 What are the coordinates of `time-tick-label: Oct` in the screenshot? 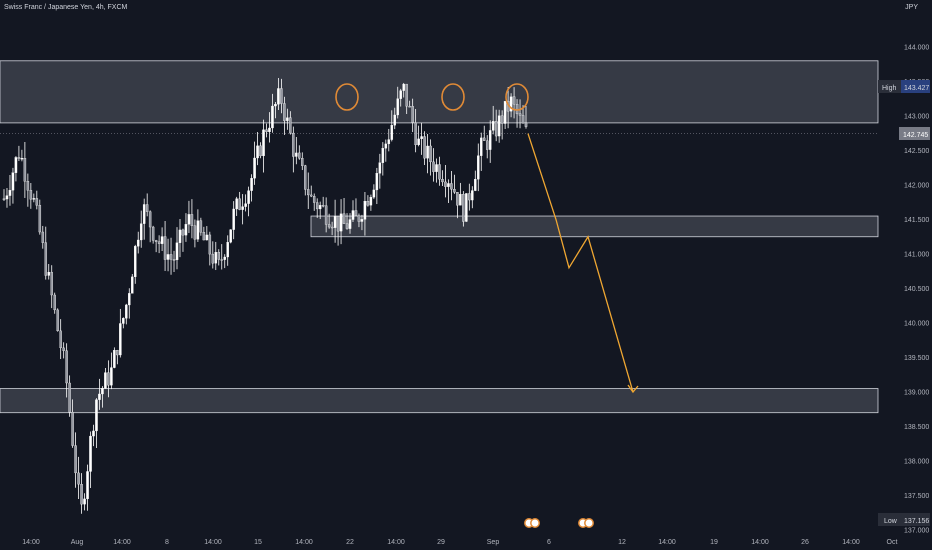 It's located at (892, 542).